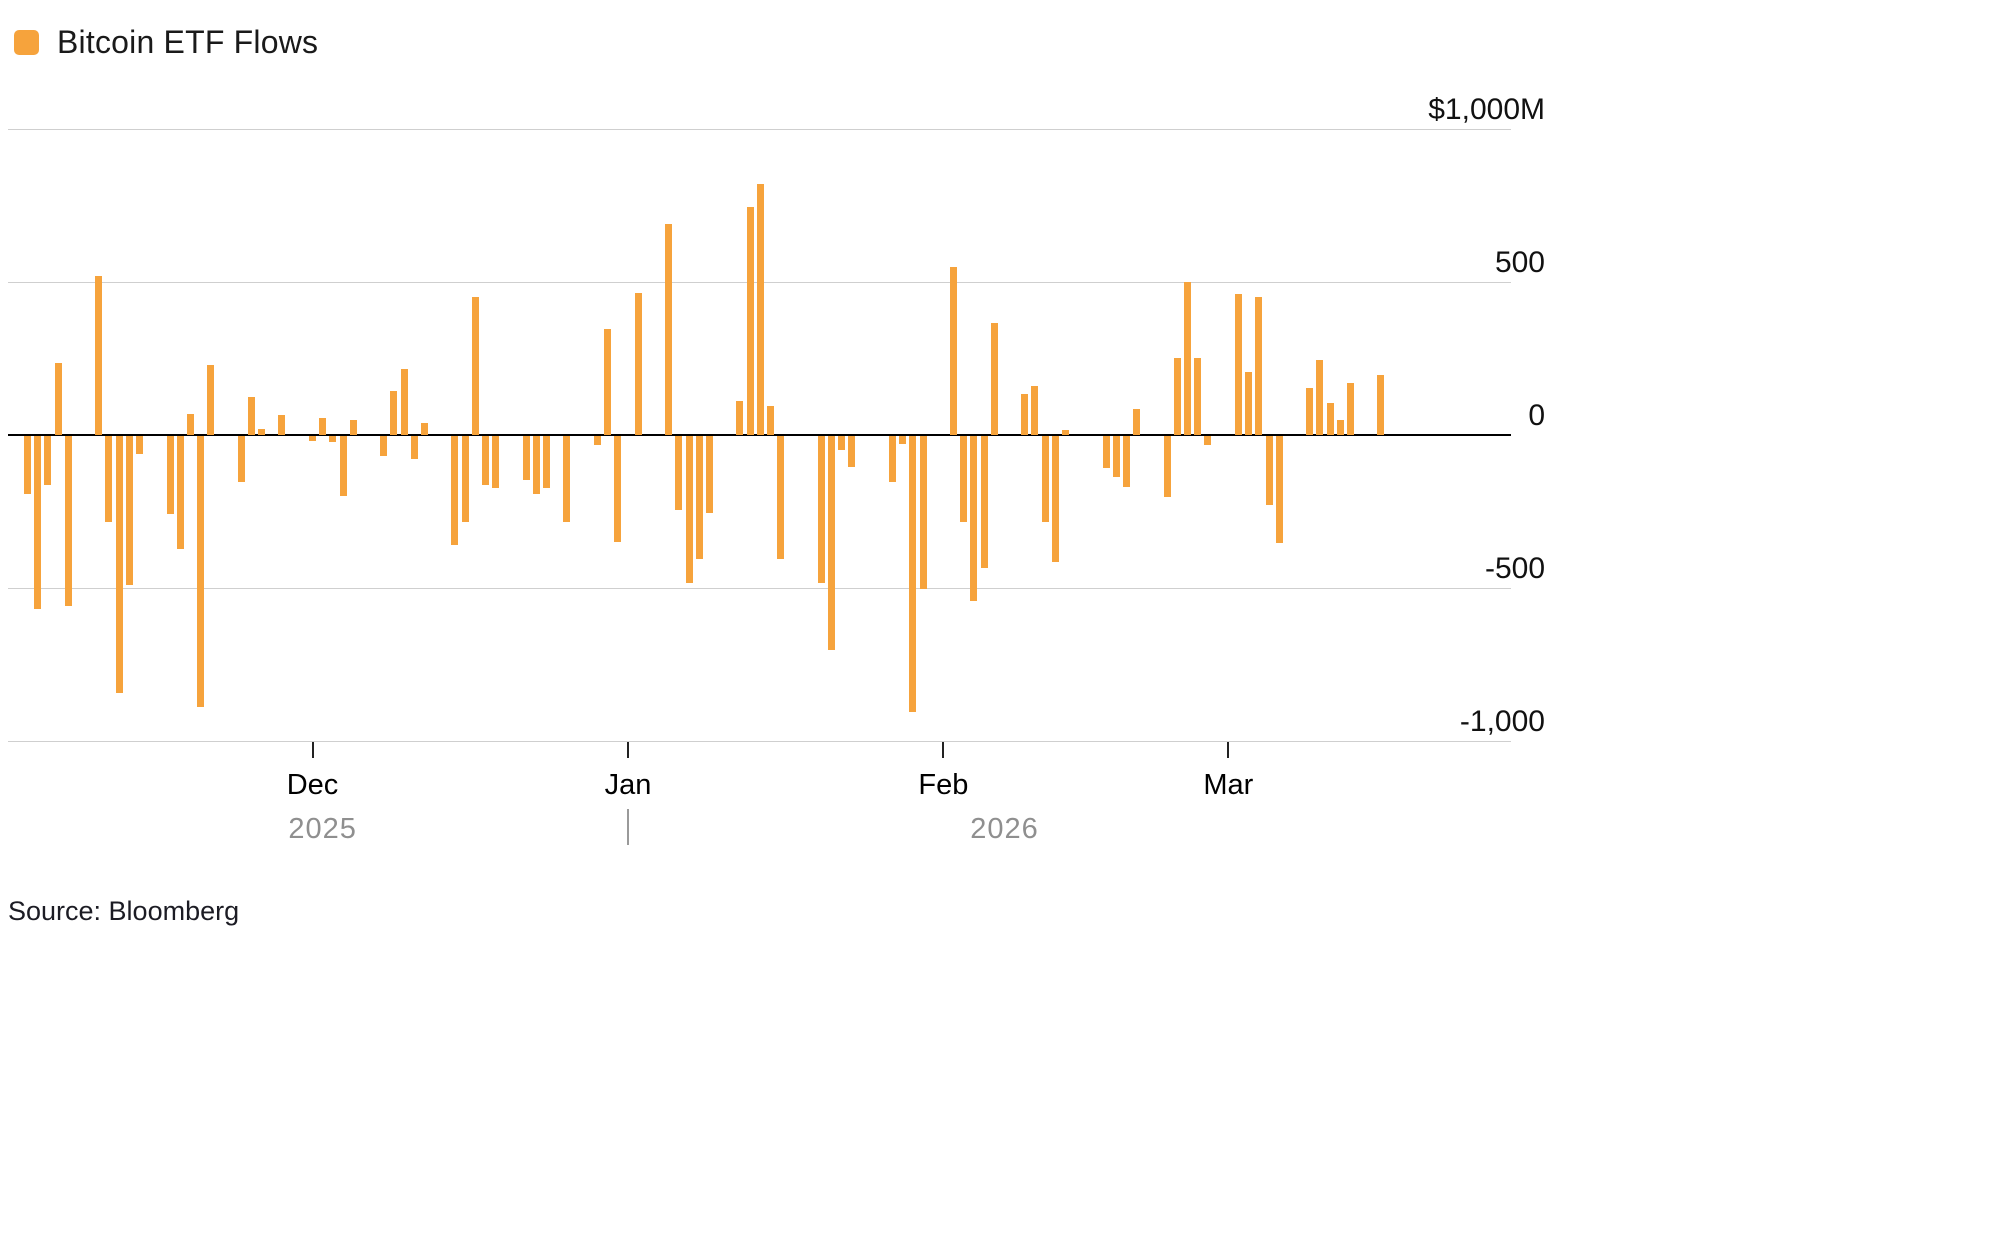  I want to click on legend: Bitcoin ETF Flows, so click(166, 42).